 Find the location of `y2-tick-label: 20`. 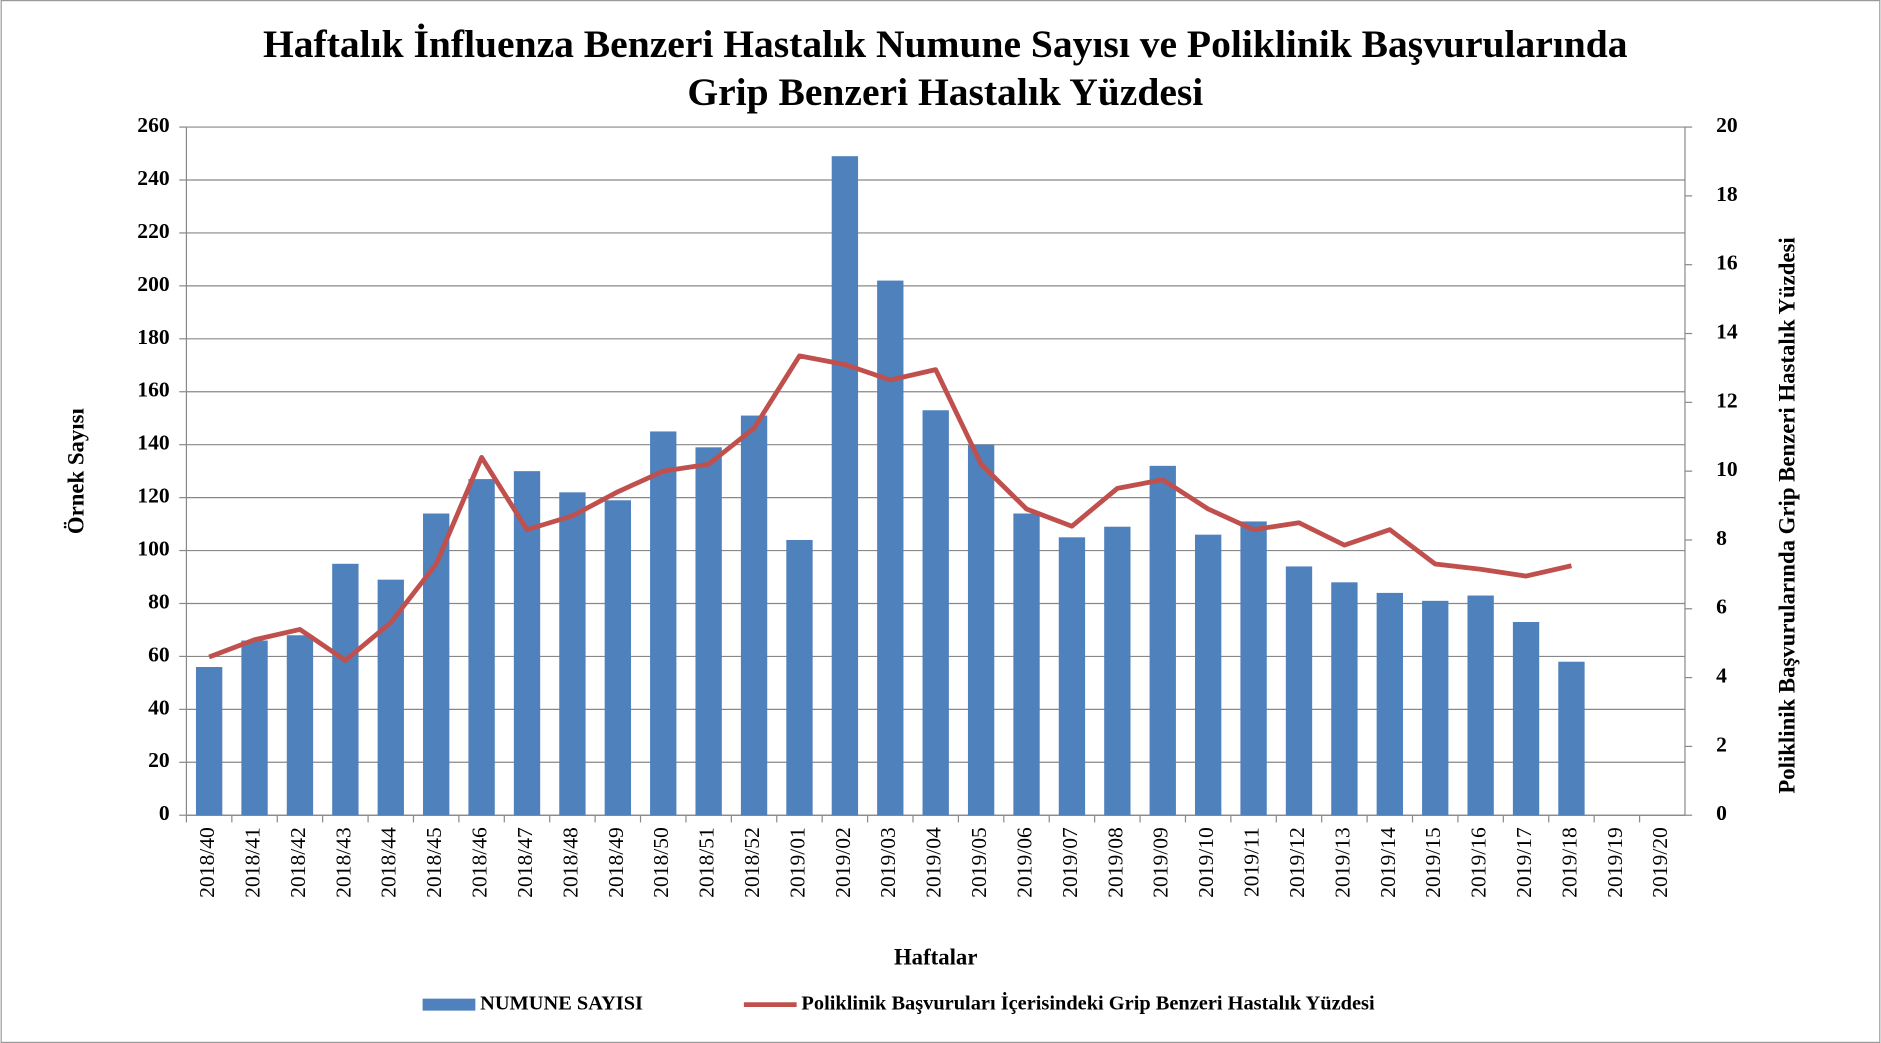

y2-tick-label: 20 is located at coordinates (1727, 125).